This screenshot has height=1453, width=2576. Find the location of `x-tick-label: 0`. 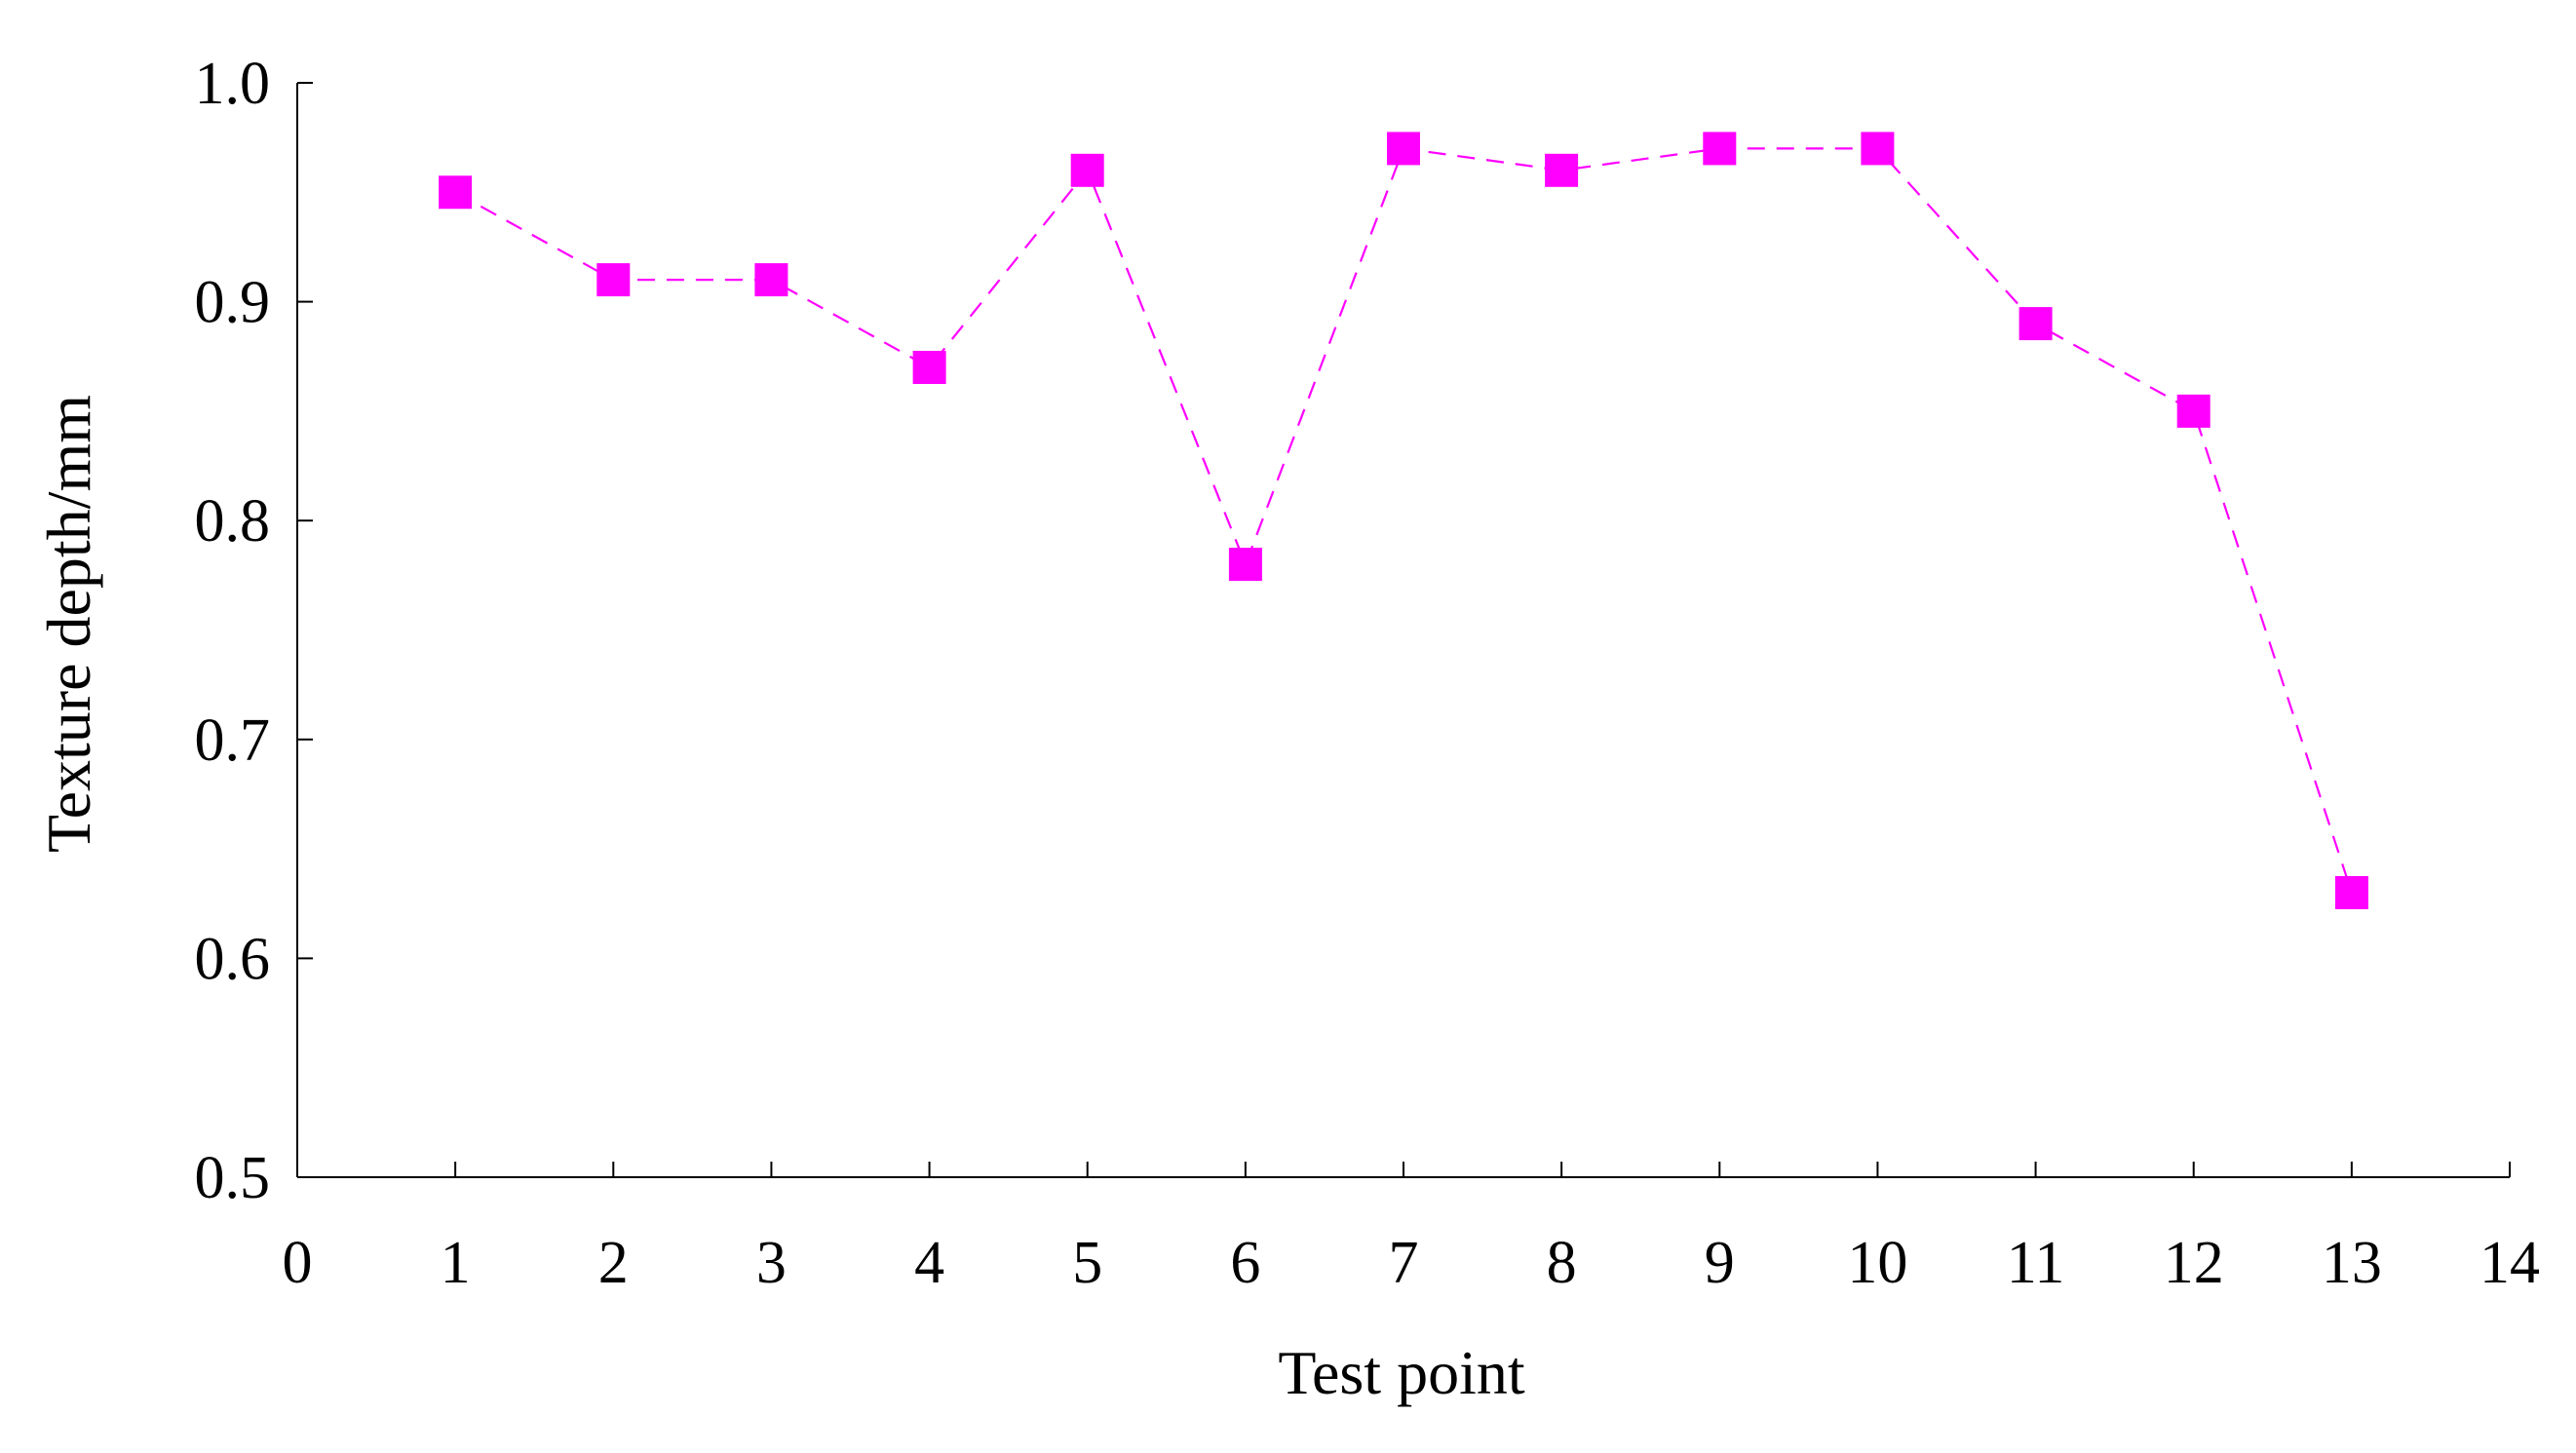

x-tick-label: 0 is located at coordinates (298, 1263).